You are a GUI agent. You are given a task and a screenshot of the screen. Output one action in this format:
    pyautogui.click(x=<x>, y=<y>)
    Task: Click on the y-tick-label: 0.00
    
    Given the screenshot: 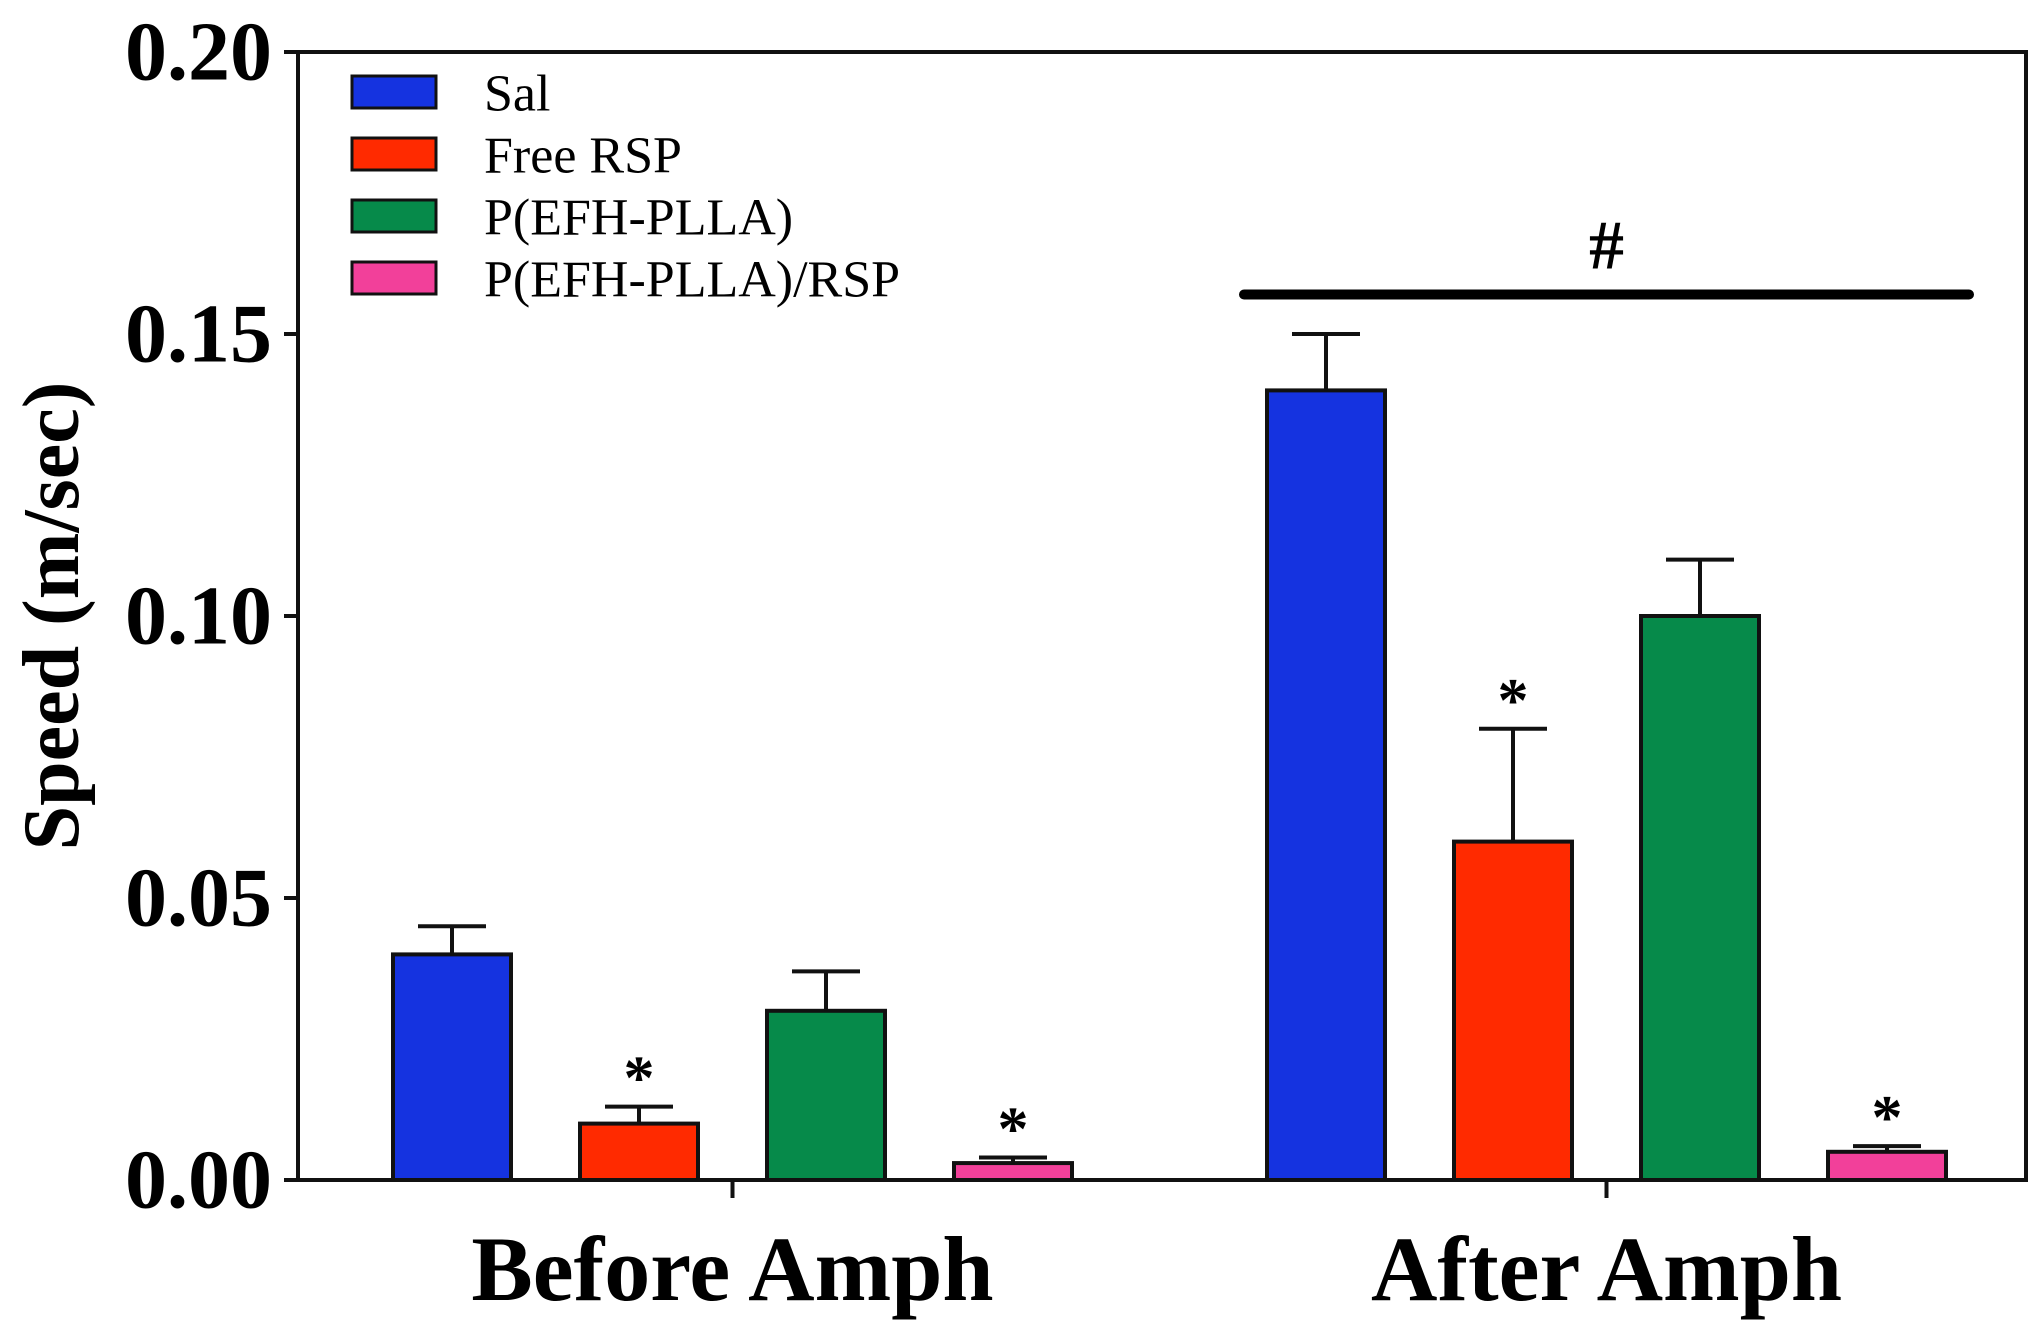 What is the action you would take?
    pyautogui.click(x=198, y=1180)
    